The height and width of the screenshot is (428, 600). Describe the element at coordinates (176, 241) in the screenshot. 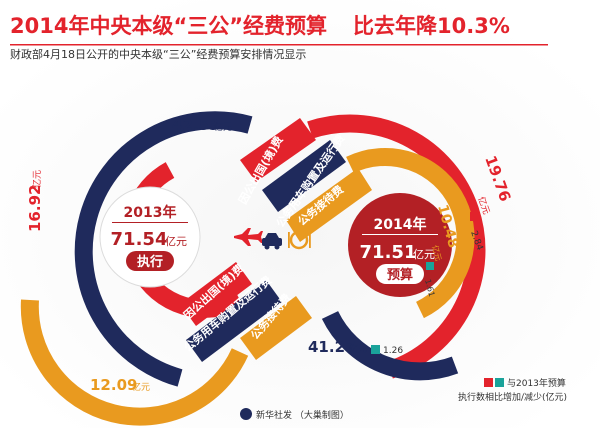

I see `left-unit: 亿元` at that location.